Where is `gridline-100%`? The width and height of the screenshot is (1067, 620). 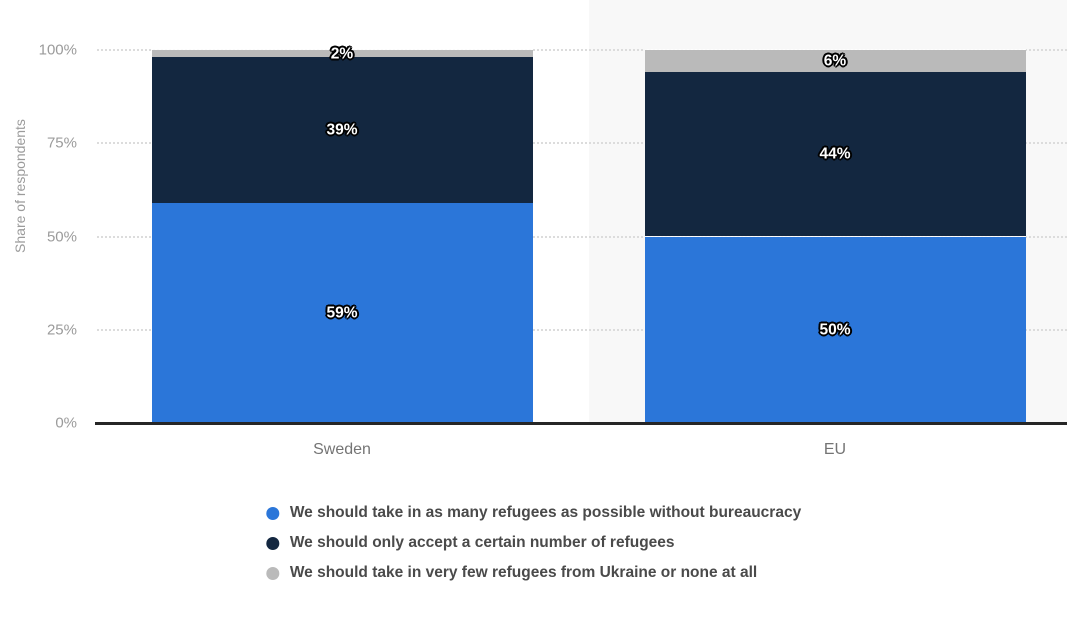
gridline-100% is located at coordinates (582, 50).